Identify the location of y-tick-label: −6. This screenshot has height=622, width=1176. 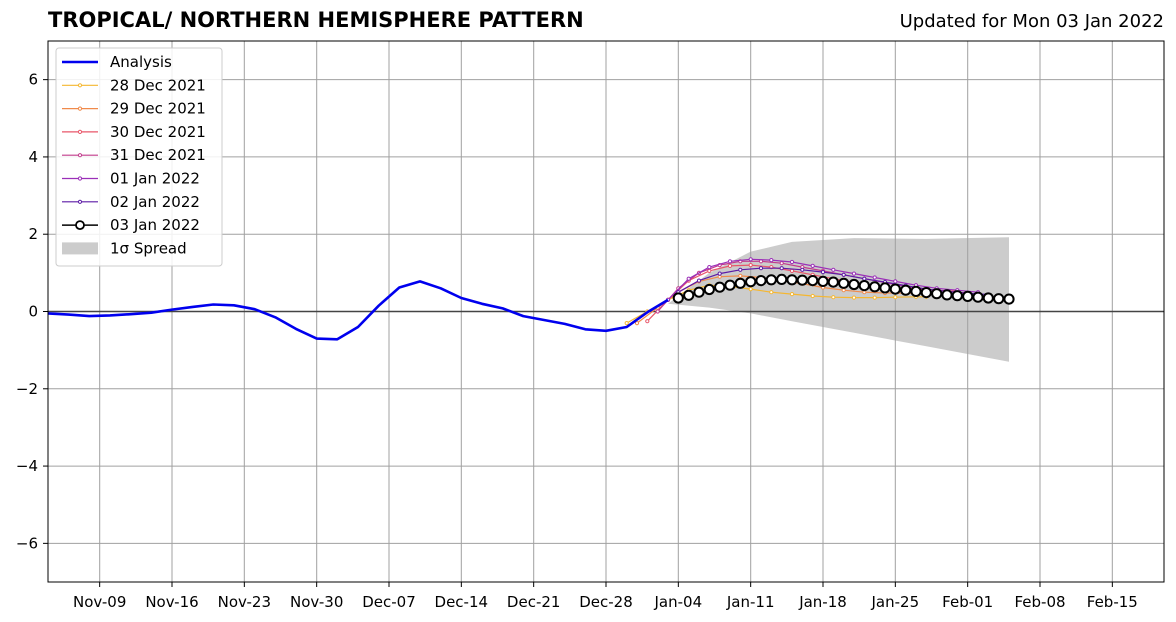
(27, 543).